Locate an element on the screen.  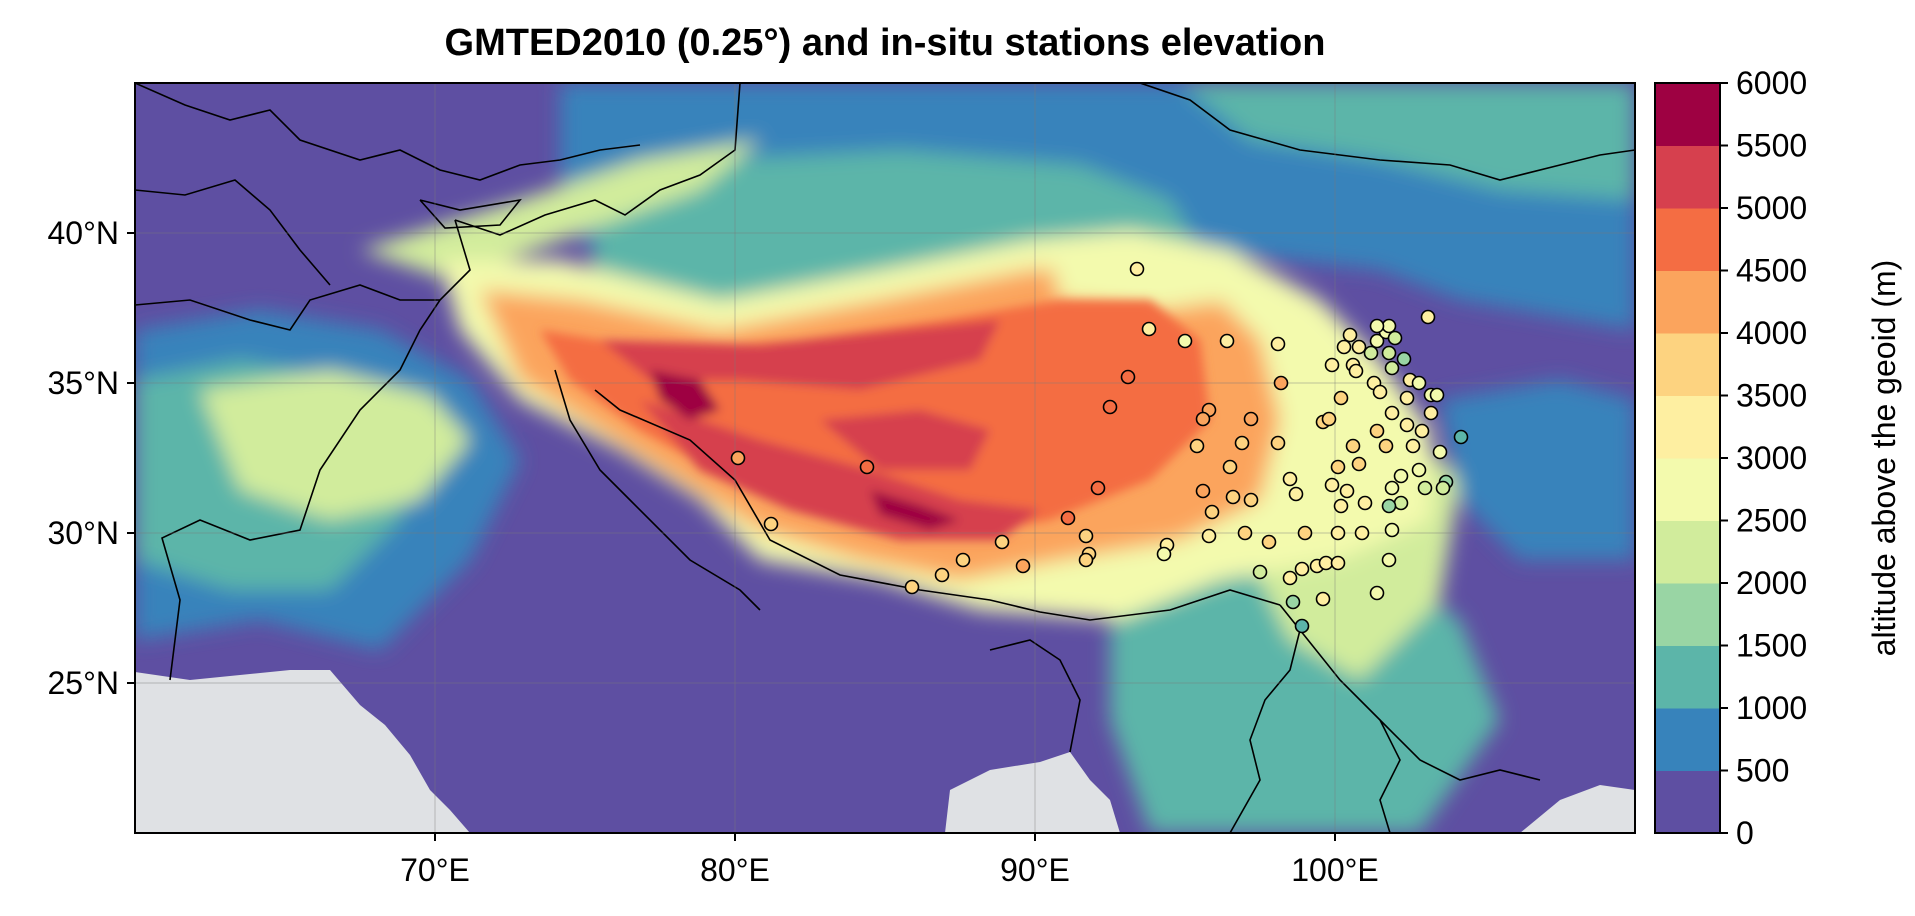
colorbar-label: altitude above the geoid (m) is located at coordinates (1884, 458).